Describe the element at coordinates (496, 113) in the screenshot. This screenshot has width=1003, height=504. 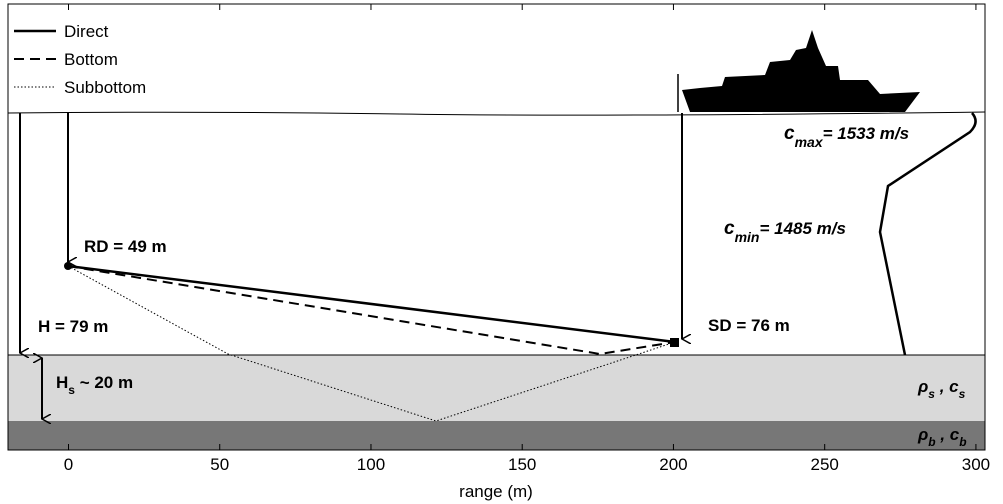
I see `sea-surface` at that location.